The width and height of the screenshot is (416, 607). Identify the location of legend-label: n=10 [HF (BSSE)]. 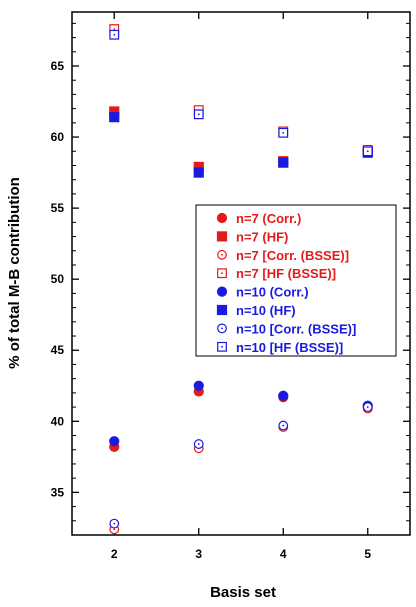
(289, 347).